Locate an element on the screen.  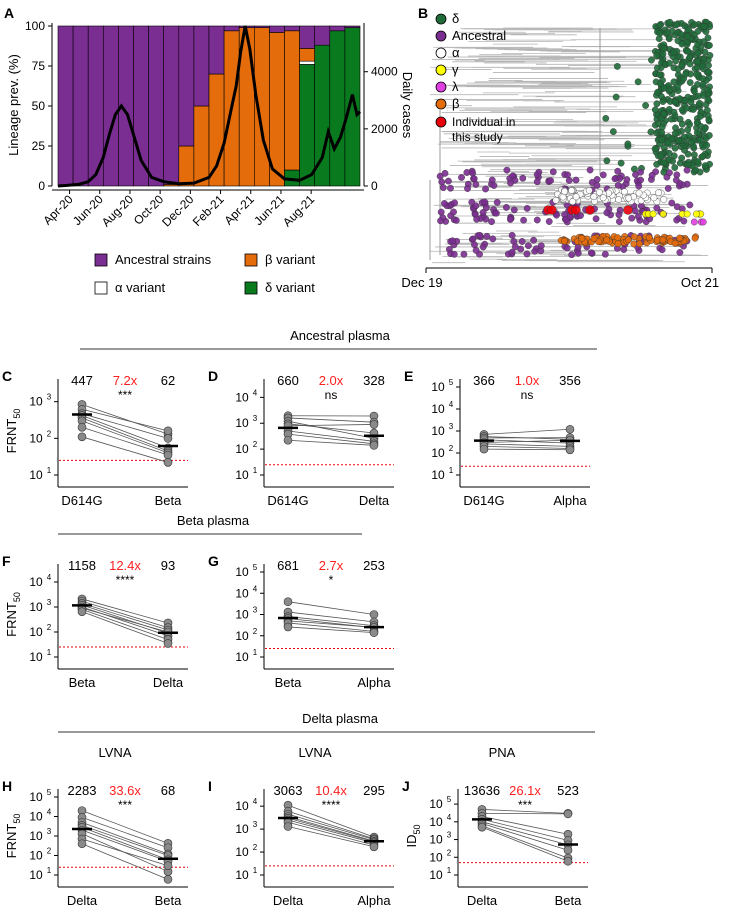
panel-i: I 3063 10.4x 295 **** 10 1 10 2 10 3 10 4 Delta Alpha is located at coordinates (301, 843).